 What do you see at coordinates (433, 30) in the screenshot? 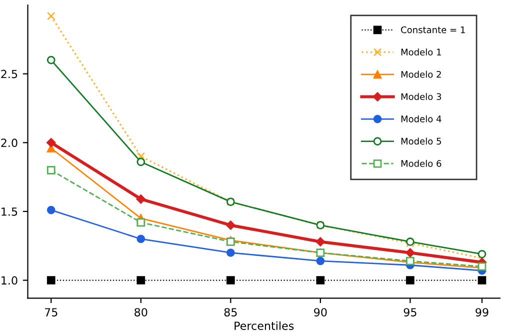
I see `legend-label: Constante = 1` at bounding box center [433, 30].